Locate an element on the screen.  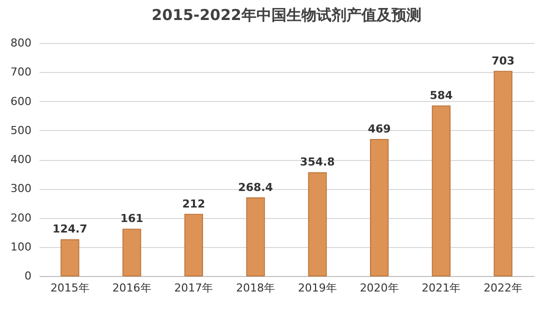
x-tick-label: 2021年 is located at coordinates (441, 288).